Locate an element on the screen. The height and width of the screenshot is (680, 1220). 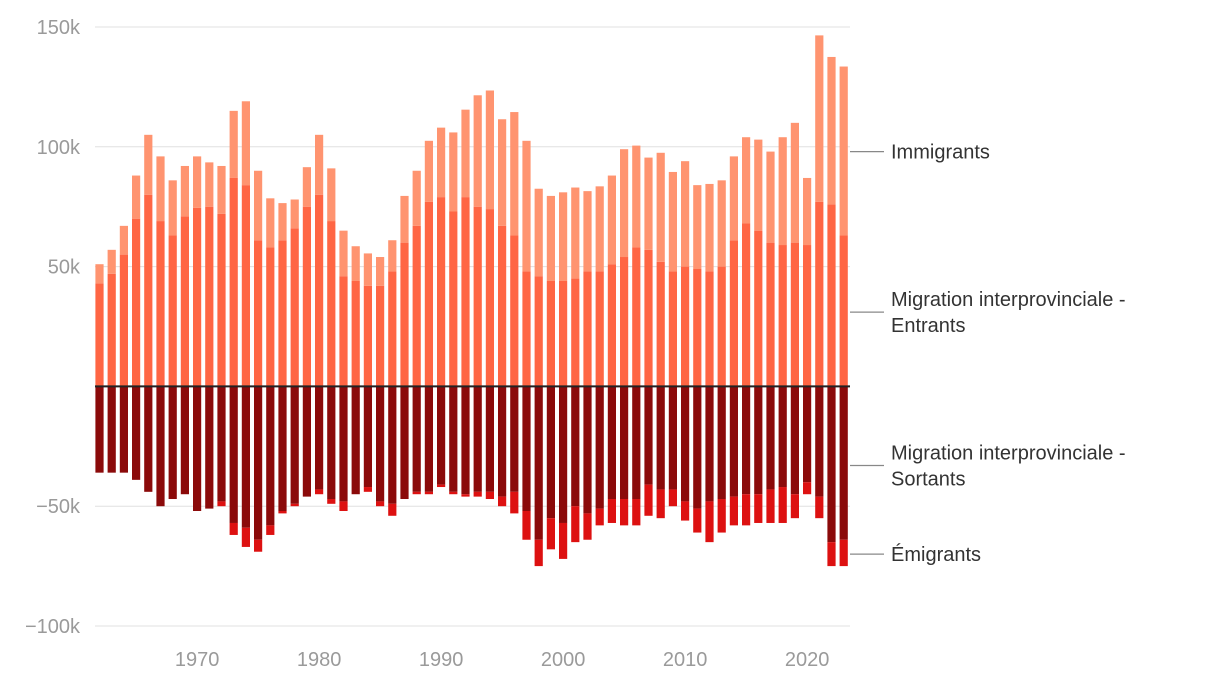
x-tick-label: 1980 is located at coordinates (319, 660).